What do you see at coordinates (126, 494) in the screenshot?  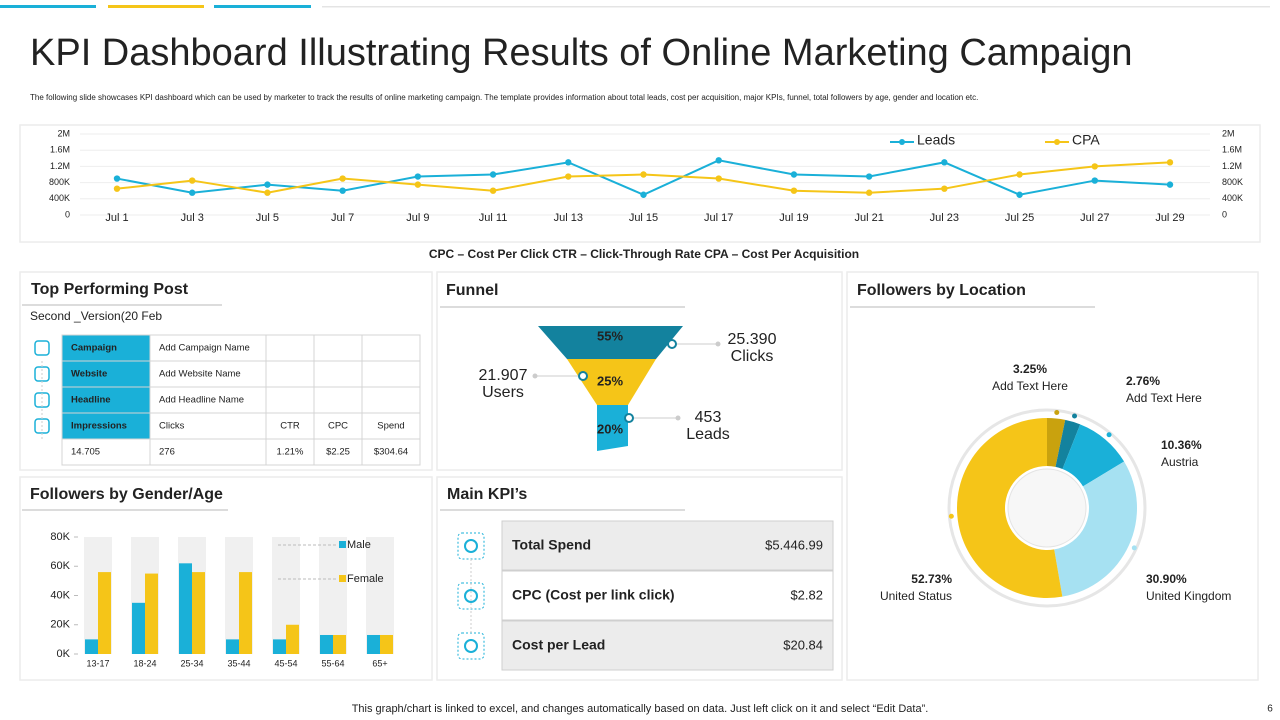 I see `panel-title: Followers by Gender/Age` at bounding box center [126, 494].